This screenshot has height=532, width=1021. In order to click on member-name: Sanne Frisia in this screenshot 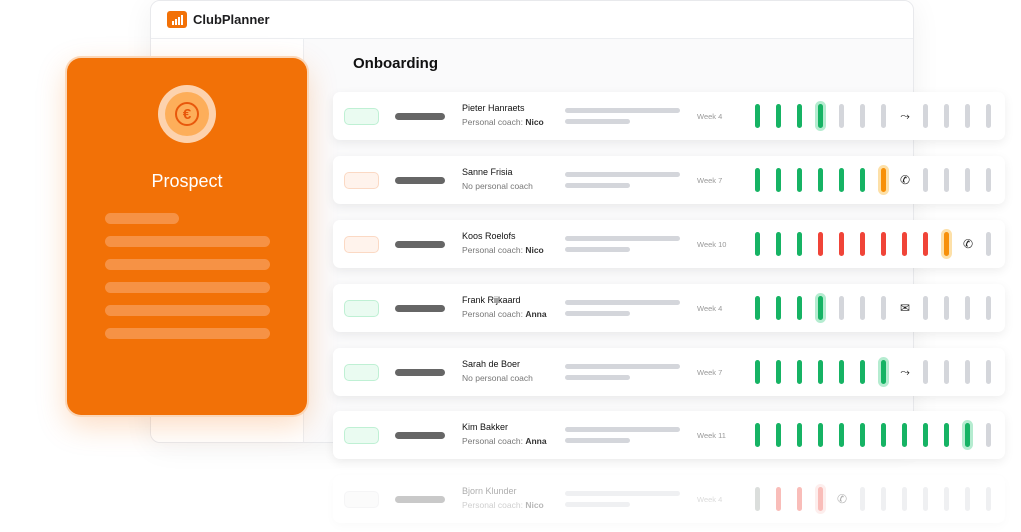, I will do `click(487, 172)`.